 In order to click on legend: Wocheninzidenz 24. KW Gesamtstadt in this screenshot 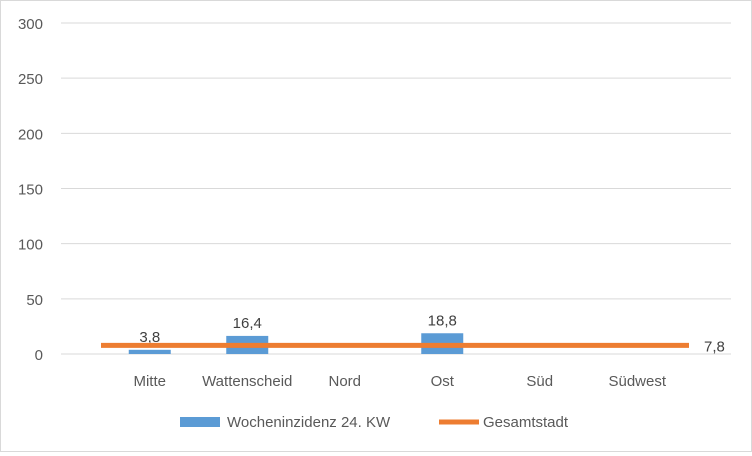, I will do `click(374, 422)`.